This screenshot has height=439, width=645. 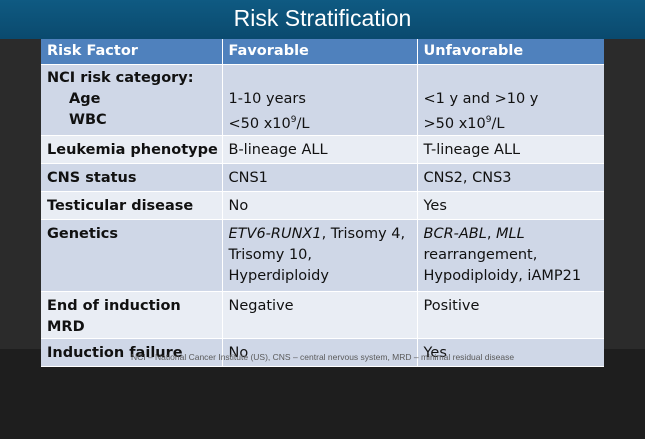 What do you see at coordinates (132, 100) in the screenshot?
I see `cell-factor-nci: NCI risk category: Age WBC` at bounding box center [132, 100].